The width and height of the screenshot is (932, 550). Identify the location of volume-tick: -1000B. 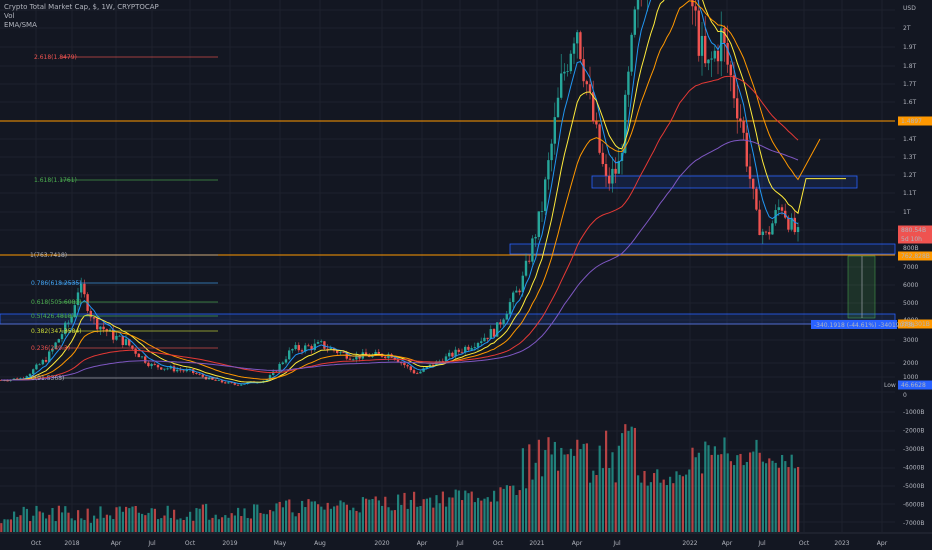
(914, 412).